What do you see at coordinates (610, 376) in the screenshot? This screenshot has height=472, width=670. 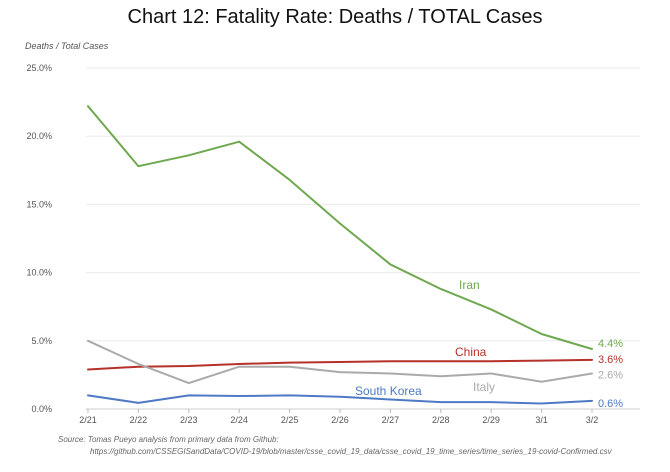 I see `end-value-label: 2.6%` at bounding box center [610, 376].